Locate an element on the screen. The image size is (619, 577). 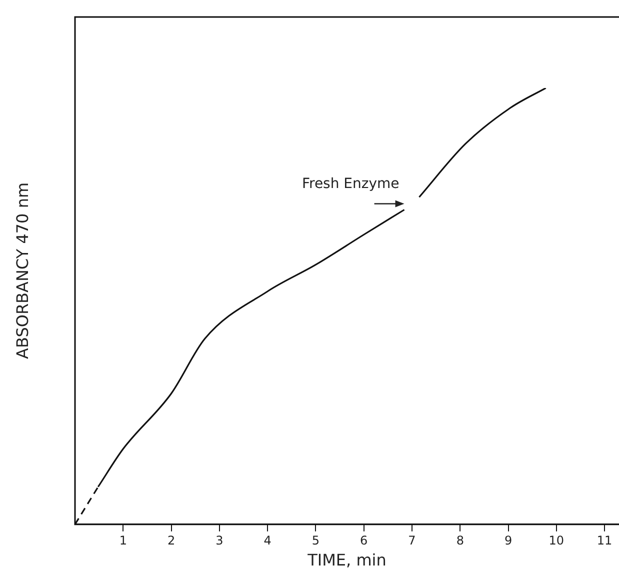
x-tick-label: 10 is located at coordinates (556, 541).